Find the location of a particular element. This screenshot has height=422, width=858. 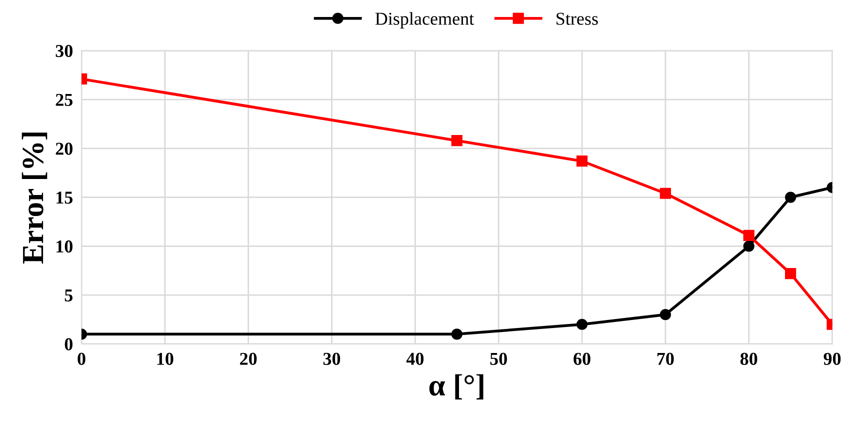

x-tick-label: 90 is located at coordinates (832, 358).